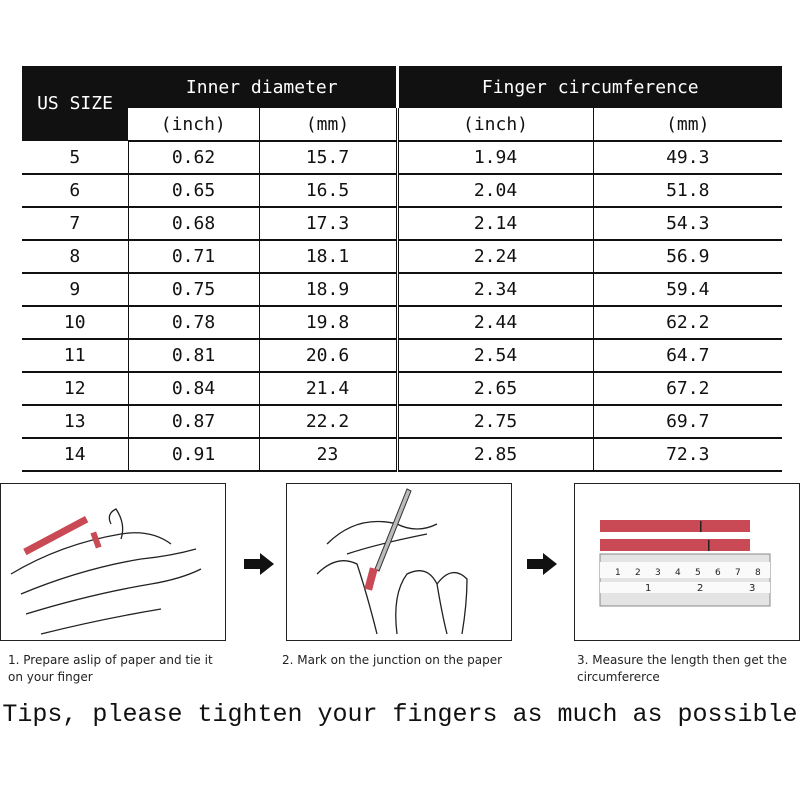 This screenshot has height=800, width=800. What do you see at coordinates (262, 87) in the screenshot?
I see `inner-diameter-header: Inner diameter` at bounding box center [262, 87].